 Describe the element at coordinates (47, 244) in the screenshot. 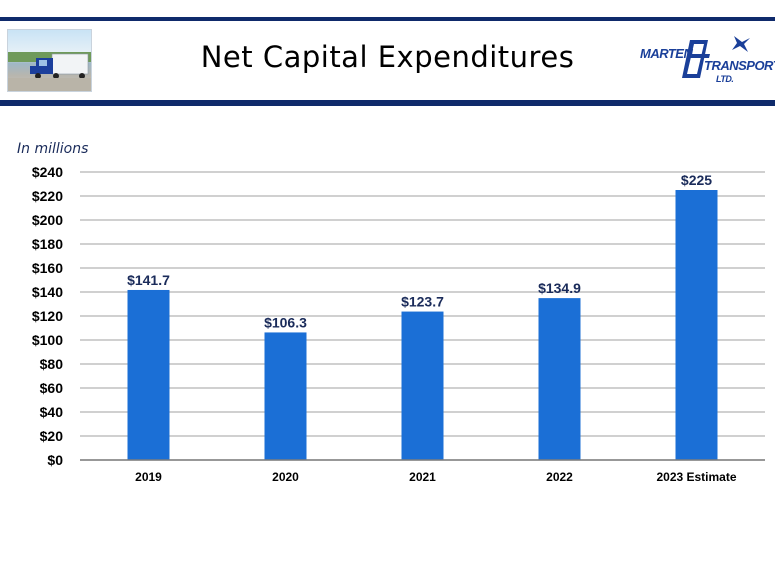

I see `y-tick-label: $180` at that location.